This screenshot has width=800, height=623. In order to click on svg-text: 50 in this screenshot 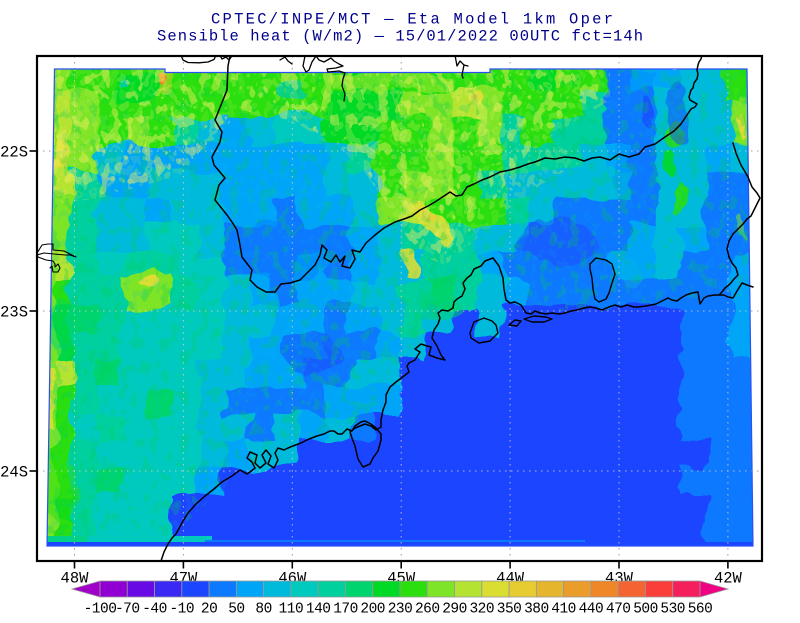, I will do `click(236, 610)`.